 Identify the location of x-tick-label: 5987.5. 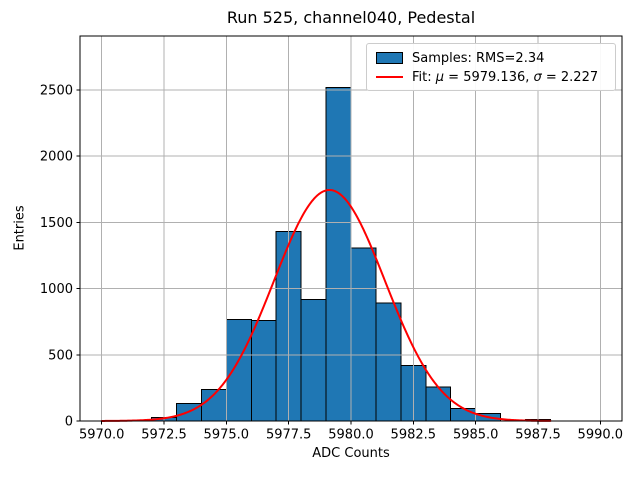
(538, 435).